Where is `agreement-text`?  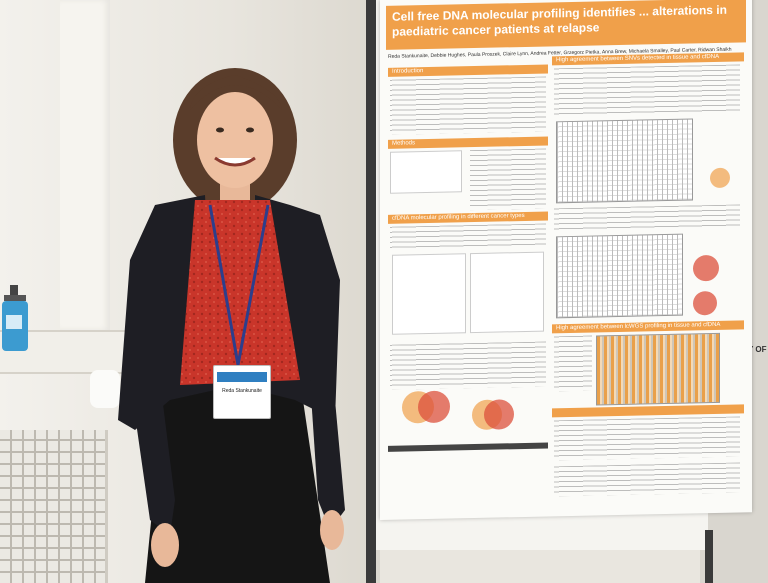
agreement-text is located at coordinates (647, 217).